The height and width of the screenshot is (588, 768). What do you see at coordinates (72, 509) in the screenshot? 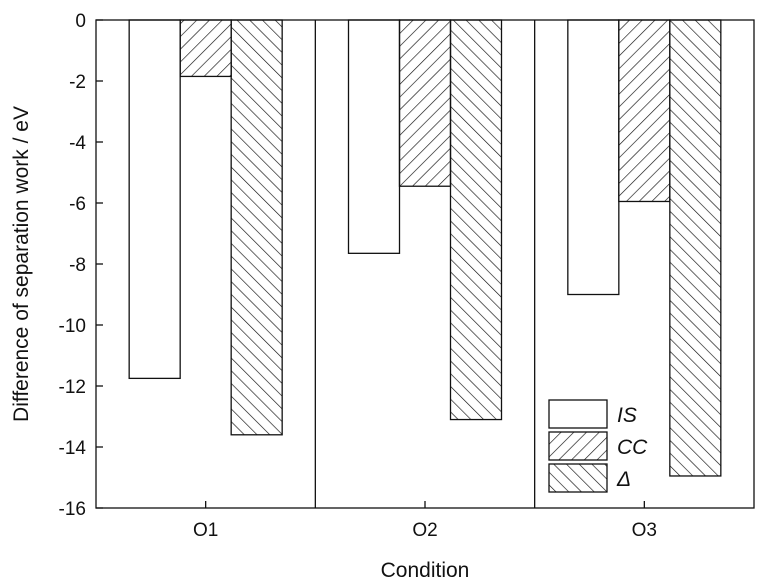
I see `y-tick-label: -16` at bounding box center [72, 509].